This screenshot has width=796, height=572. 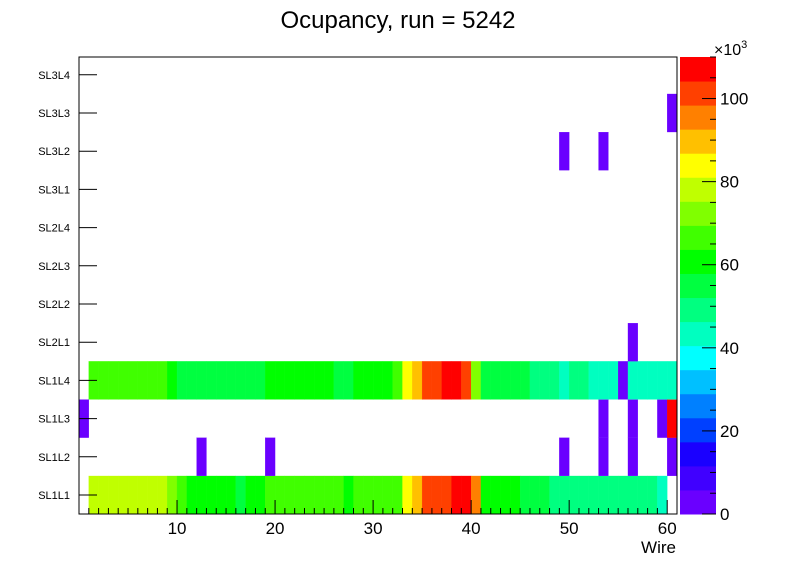 I want to click on y-tick-label: SL2L2, so click(x=54, y=305).